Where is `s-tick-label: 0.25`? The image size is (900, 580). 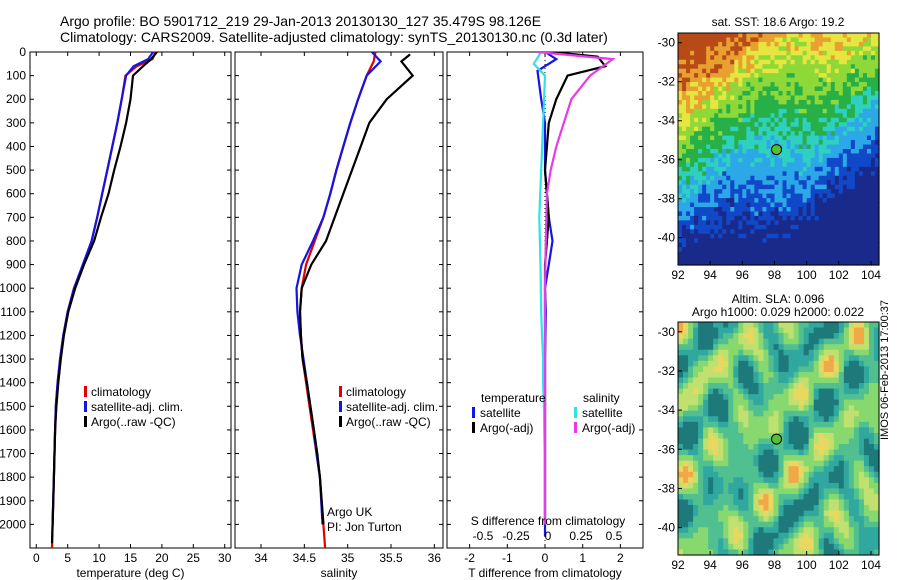
s-tick-label: 0.25 is located at coordinates (581, 536).